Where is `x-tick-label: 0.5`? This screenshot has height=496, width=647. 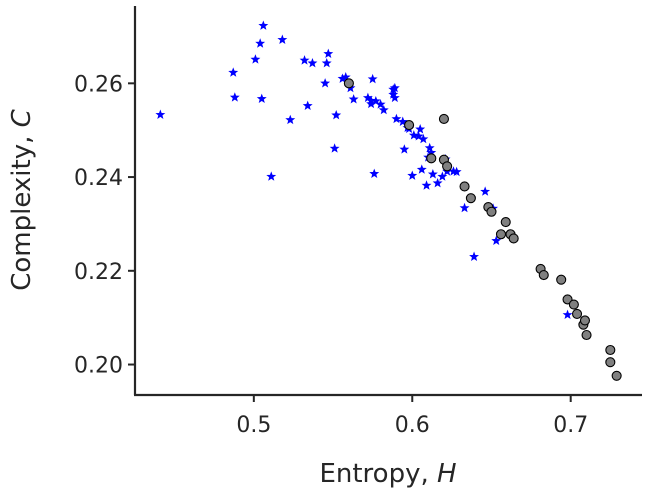
x-tick-label: 0.5 is located at coordinates (253, 425).